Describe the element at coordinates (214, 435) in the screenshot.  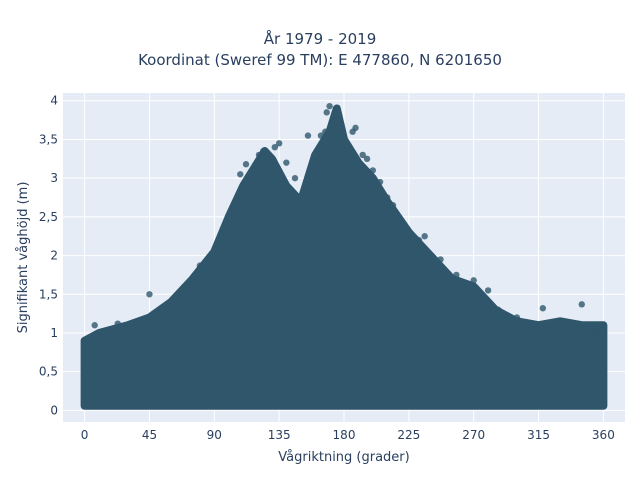
I see `x-tick-label: 90` at that location.